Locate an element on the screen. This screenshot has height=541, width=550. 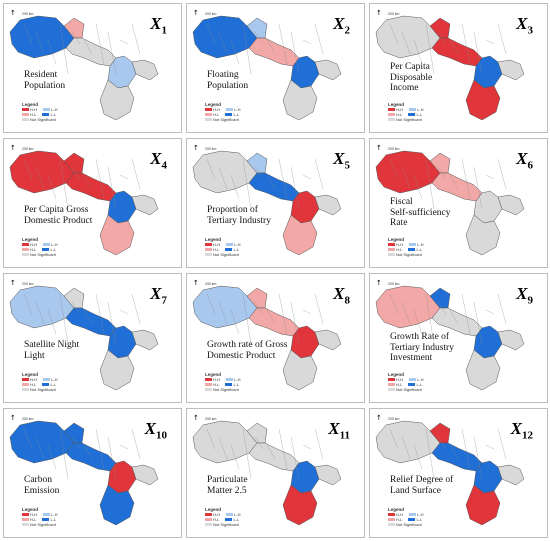
indicator-name: Particulate Matter 2.5 is located at coordinates (227, 485).